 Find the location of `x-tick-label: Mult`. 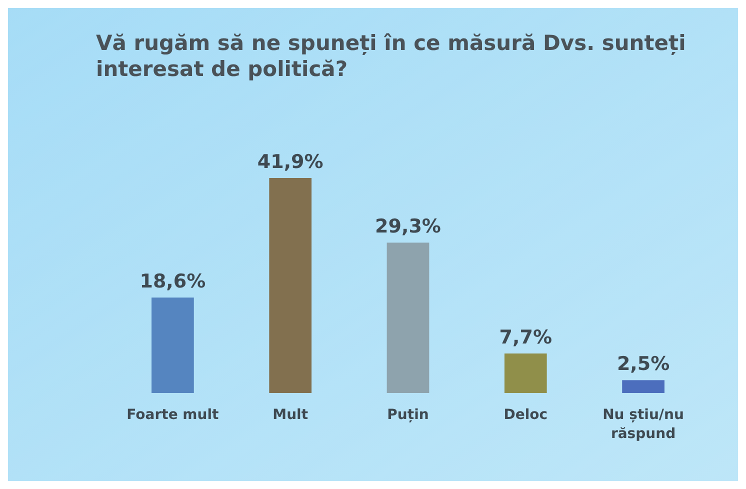

x-tick-label: Mult is located at coordinates (290, 415).